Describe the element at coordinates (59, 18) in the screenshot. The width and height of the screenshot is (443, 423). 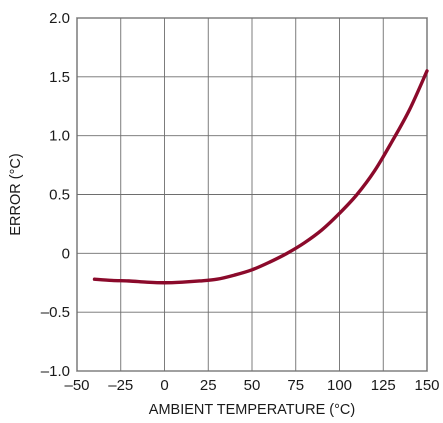
I see `y-tick-label: 2.0` at that location.